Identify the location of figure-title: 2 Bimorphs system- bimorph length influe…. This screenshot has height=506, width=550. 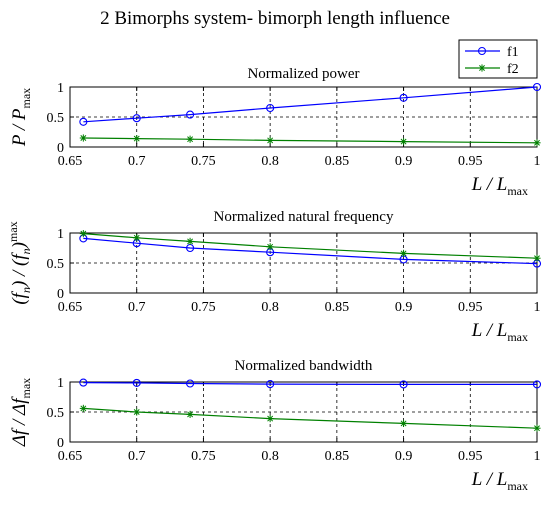
(275, 18).